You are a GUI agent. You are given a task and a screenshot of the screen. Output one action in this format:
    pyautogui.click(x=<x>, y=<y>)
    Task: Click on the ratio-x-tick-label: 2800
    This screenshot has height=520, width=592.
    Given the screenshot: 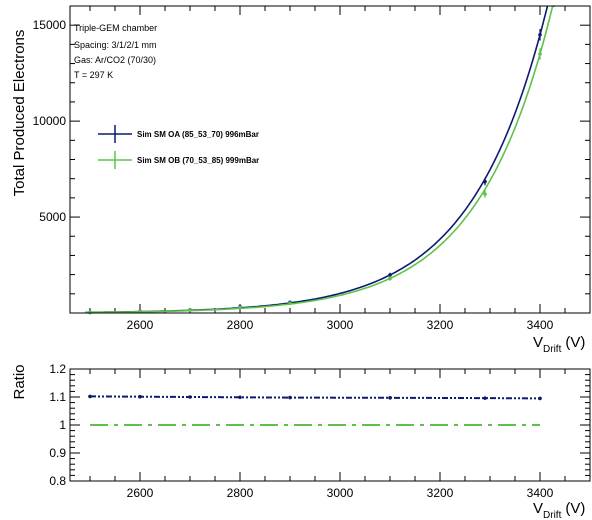 What is the action you would take?
    pyautogui.click(x=240, y=493)
    